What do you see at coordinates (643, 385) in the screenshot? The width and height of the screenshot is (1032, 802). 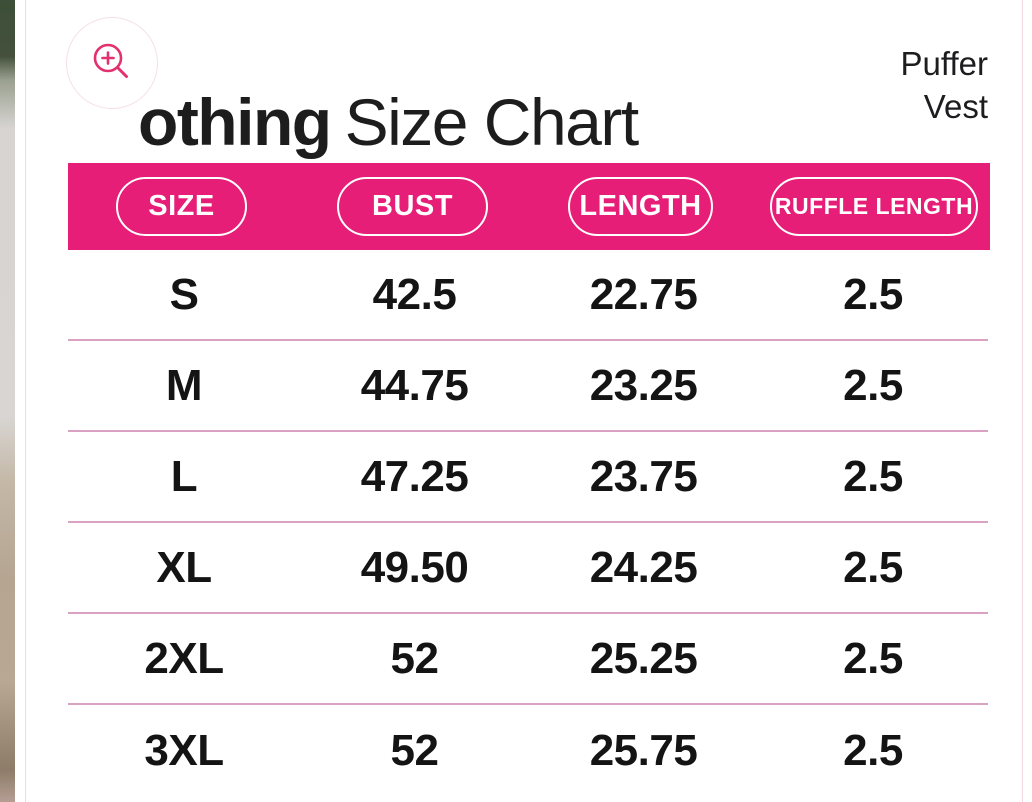 I see `cell-length: 23.25` at bounding box center [643, 385].